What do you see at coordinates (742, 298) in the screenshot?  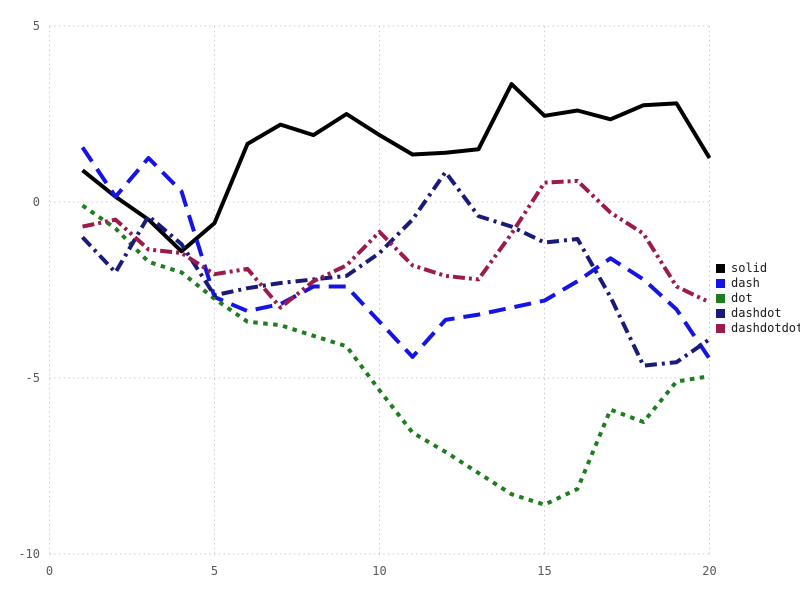 I see `legend-label-dot: dot` at bounding box center [742, 298].